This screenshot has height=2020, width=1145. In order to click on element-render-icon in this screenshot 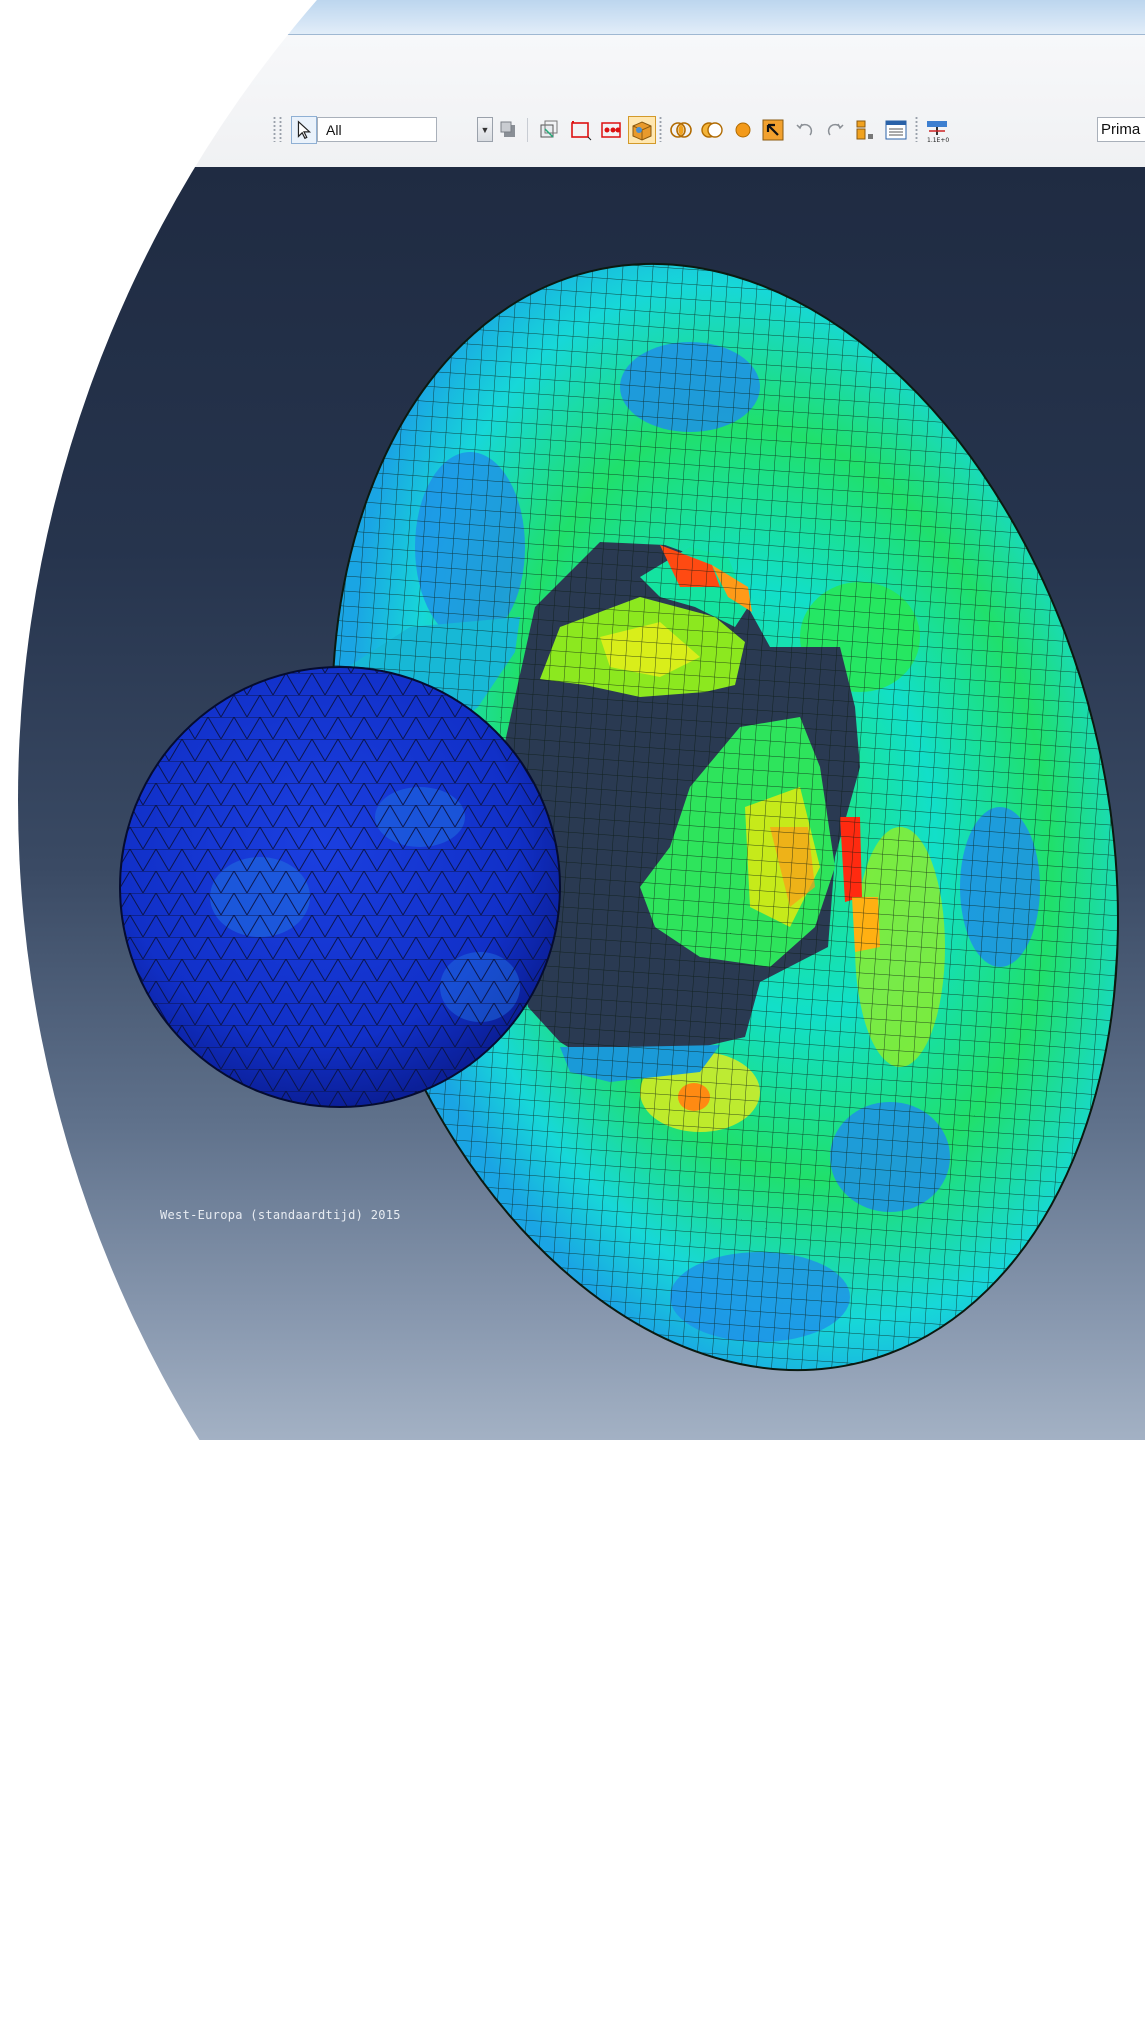, I will do `click(642, 130)`.